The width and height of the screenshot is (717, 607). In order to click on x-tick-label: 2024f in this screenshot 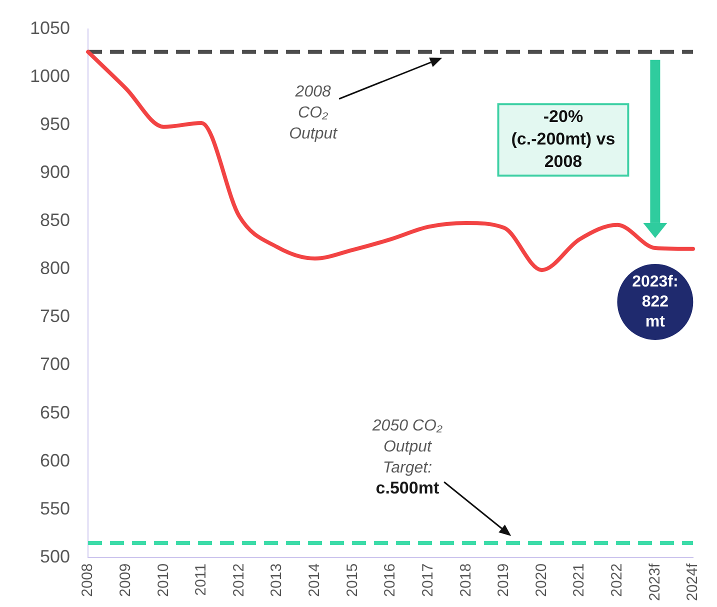, I will do `click(693, 582)`.